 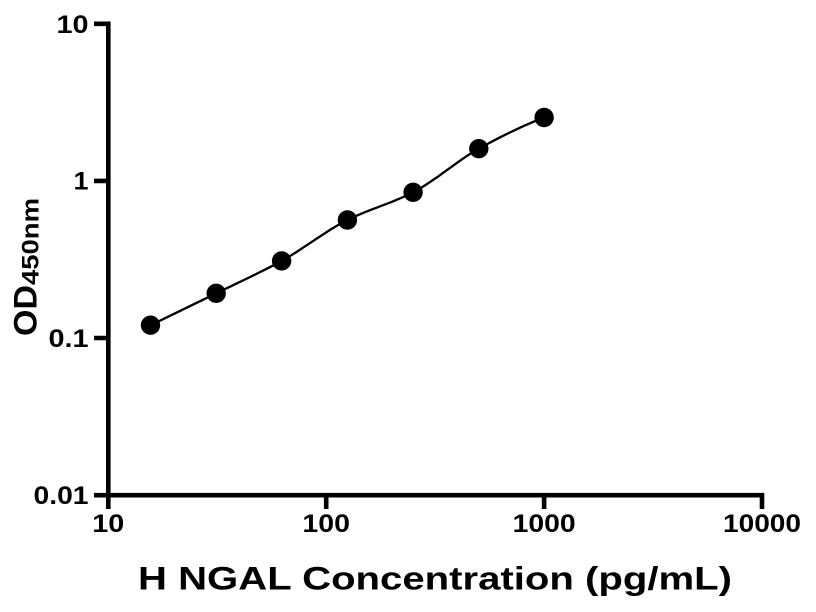 I want to click on svg-text: 100, so click(x=326, y=524).